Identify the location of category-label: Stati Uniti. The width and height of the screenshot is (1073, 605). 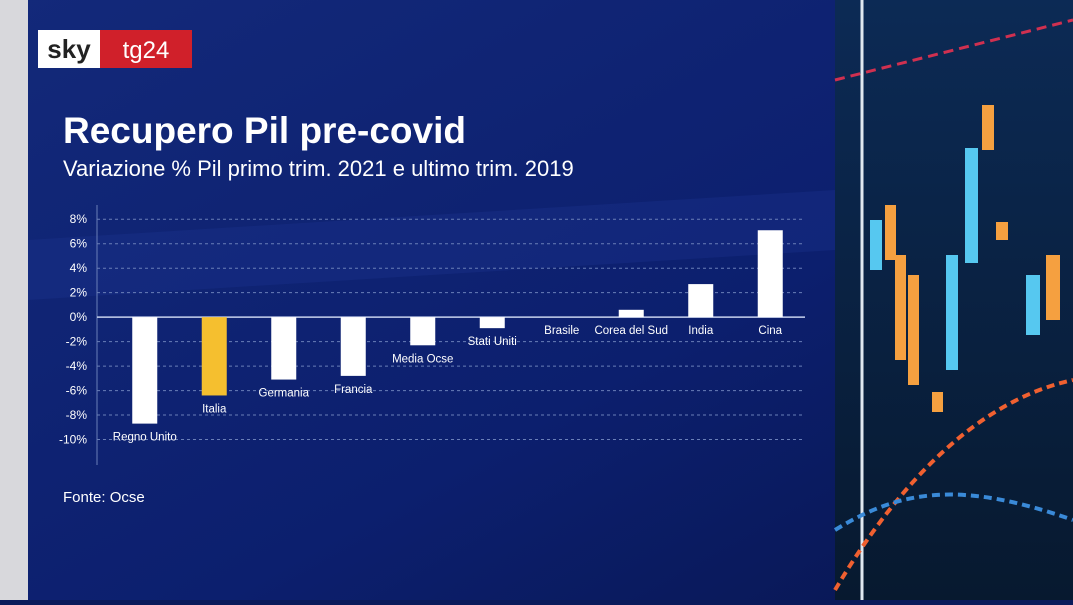
(492, 342).